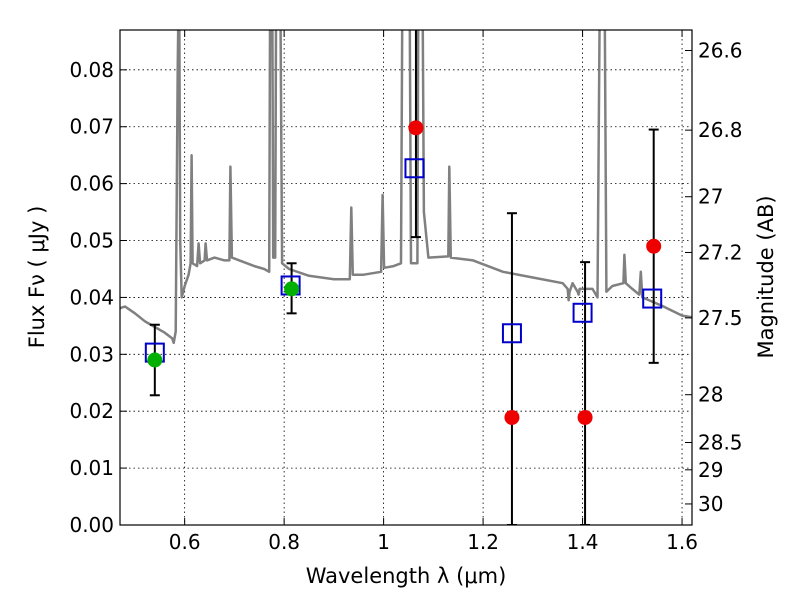 The image size is (800, 600). I want to click on right-tick-label: 28.5, so click(720, 443).